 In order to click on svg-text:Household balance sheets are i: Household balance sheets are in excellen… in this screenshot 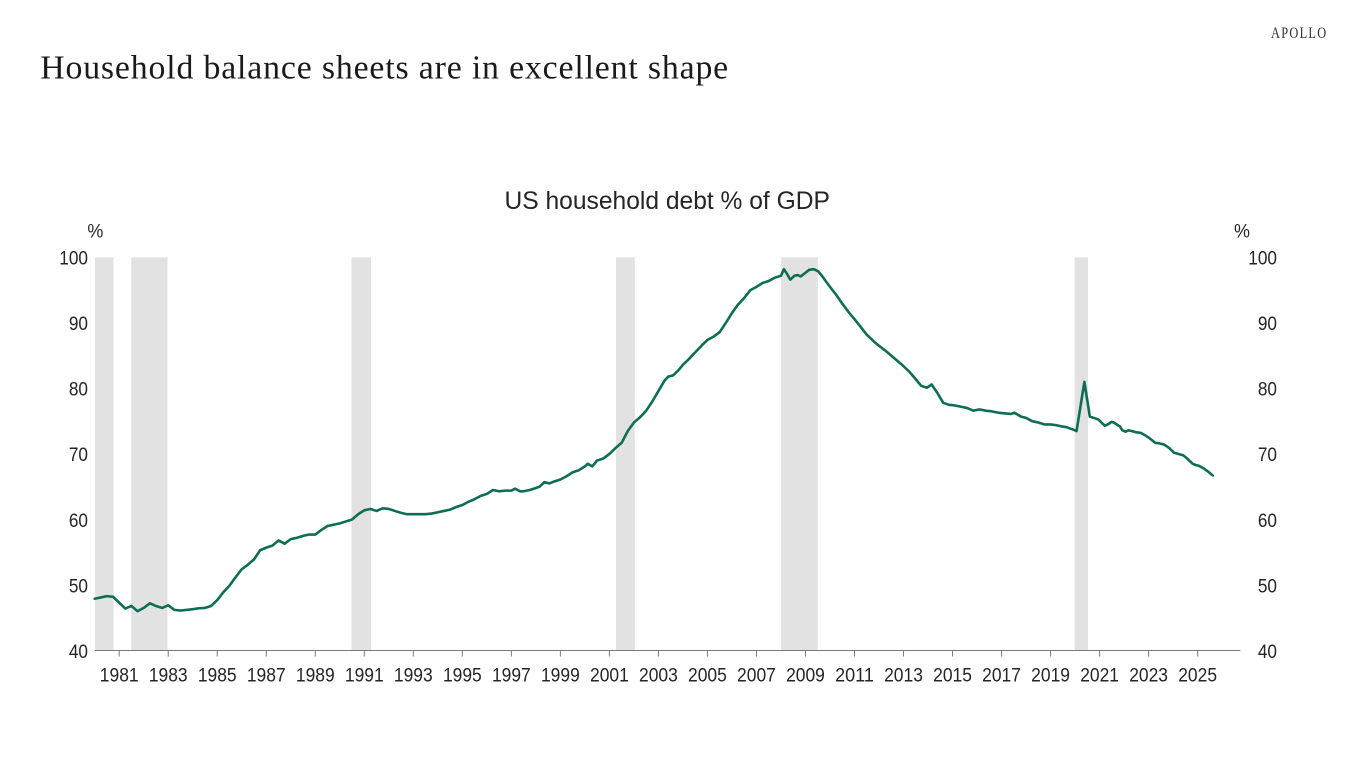, I will do `click(384, 68)`.